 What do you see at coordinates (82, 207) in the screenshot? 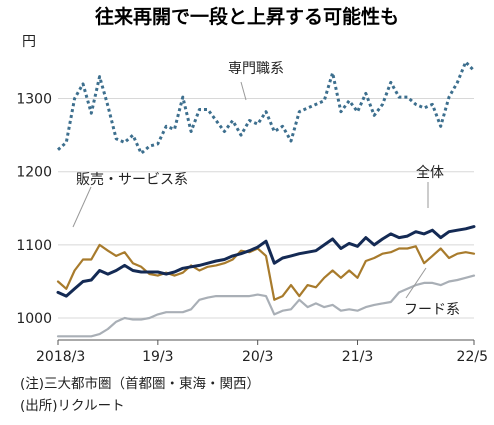
I see `hanbai-leader-line` at bounding box center [82, 207].